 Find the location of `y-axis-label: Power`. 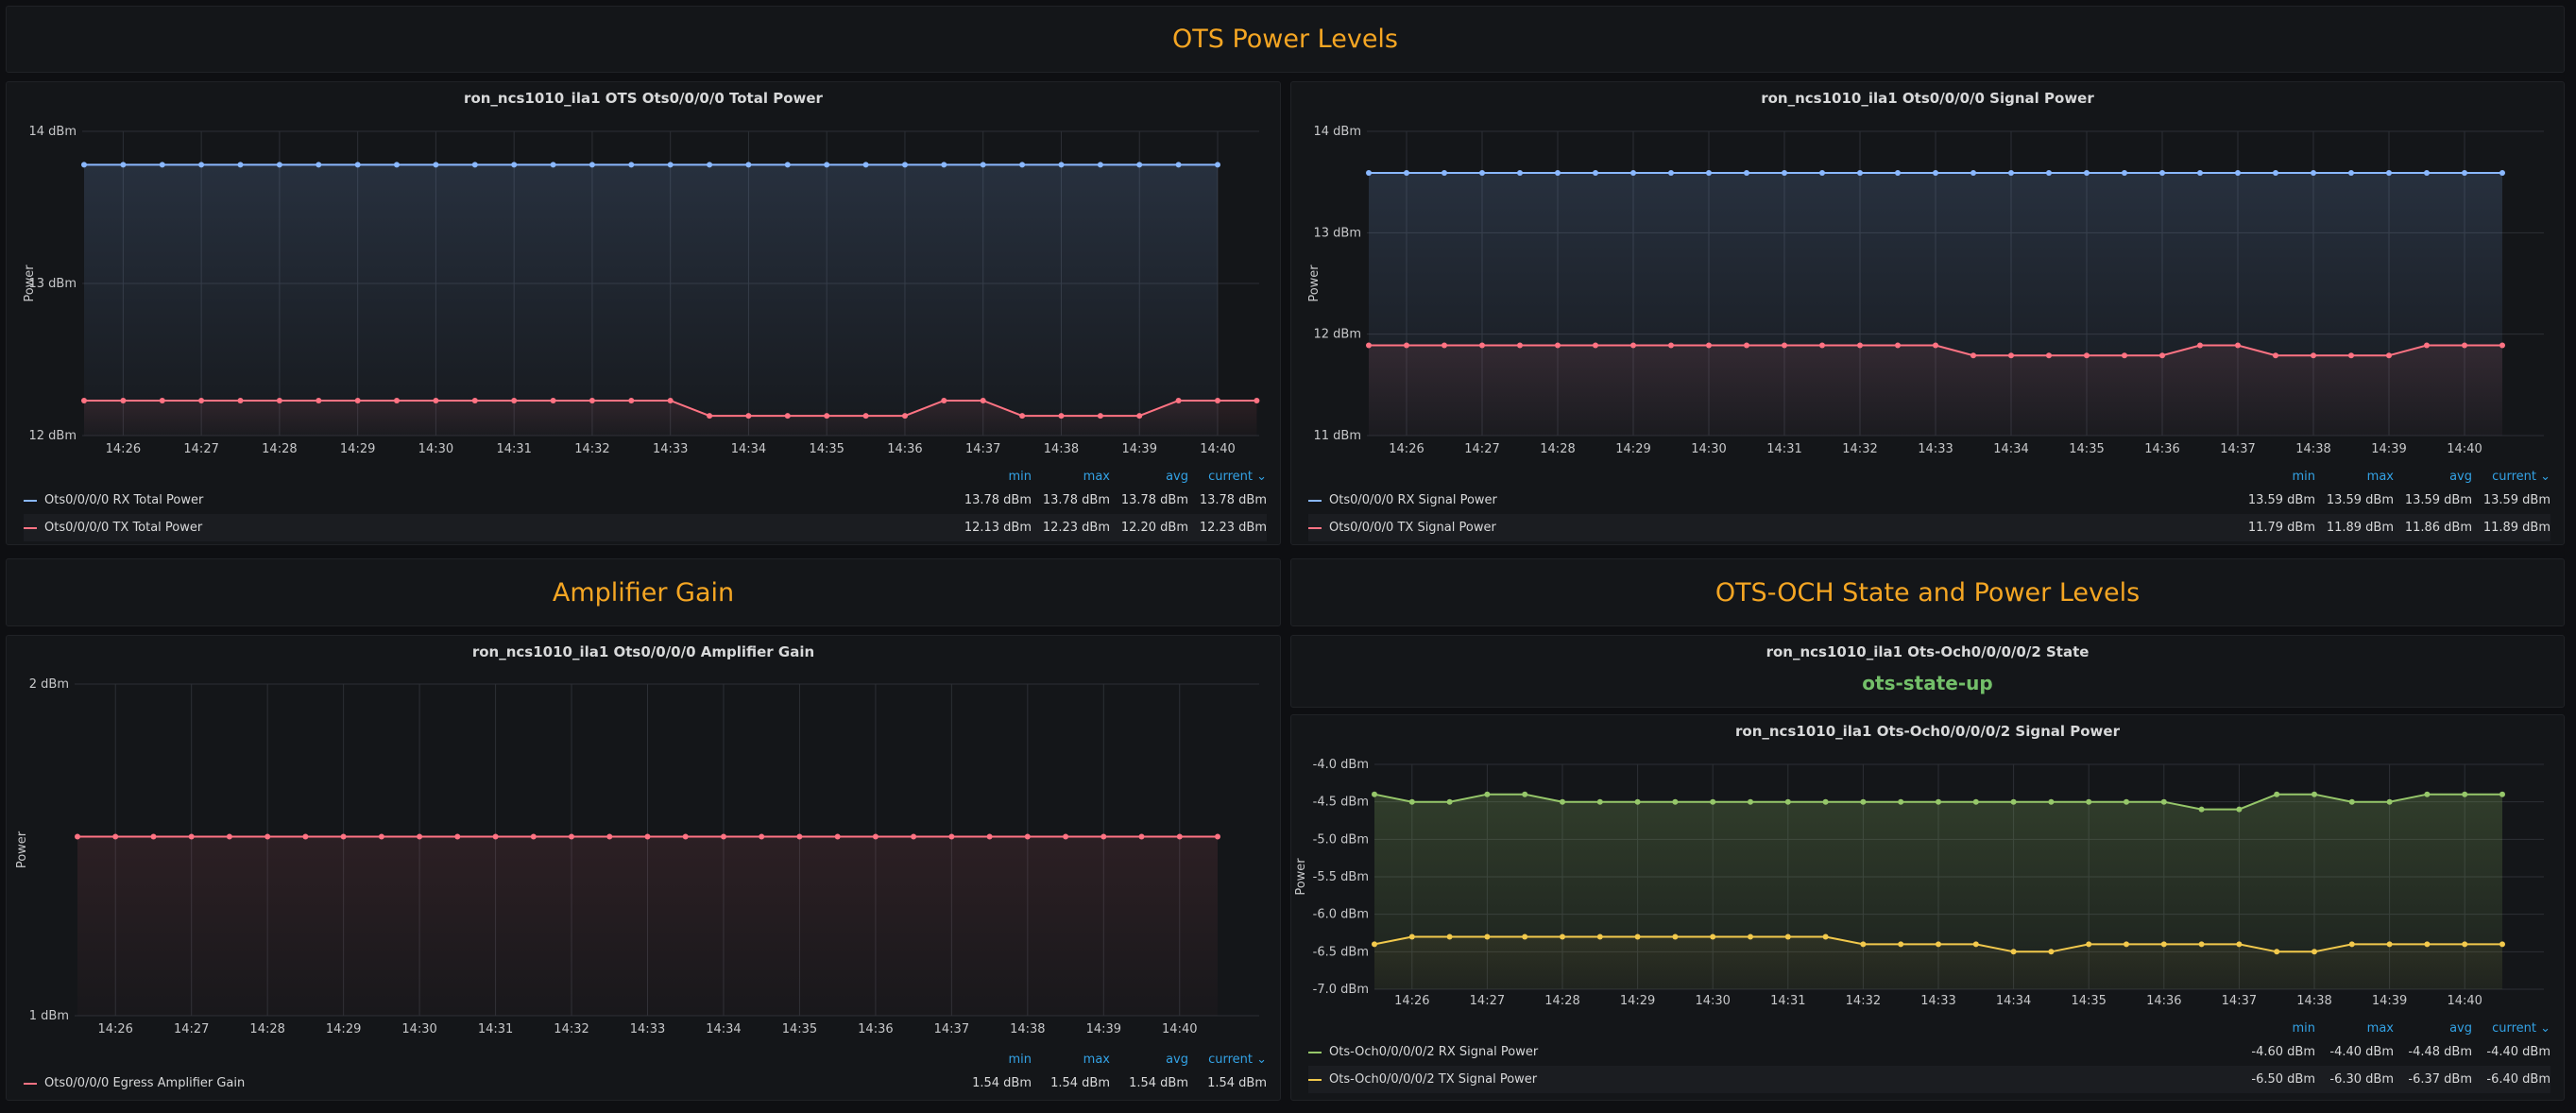

y-axis-label: Power is located at coordinates (22, 849).